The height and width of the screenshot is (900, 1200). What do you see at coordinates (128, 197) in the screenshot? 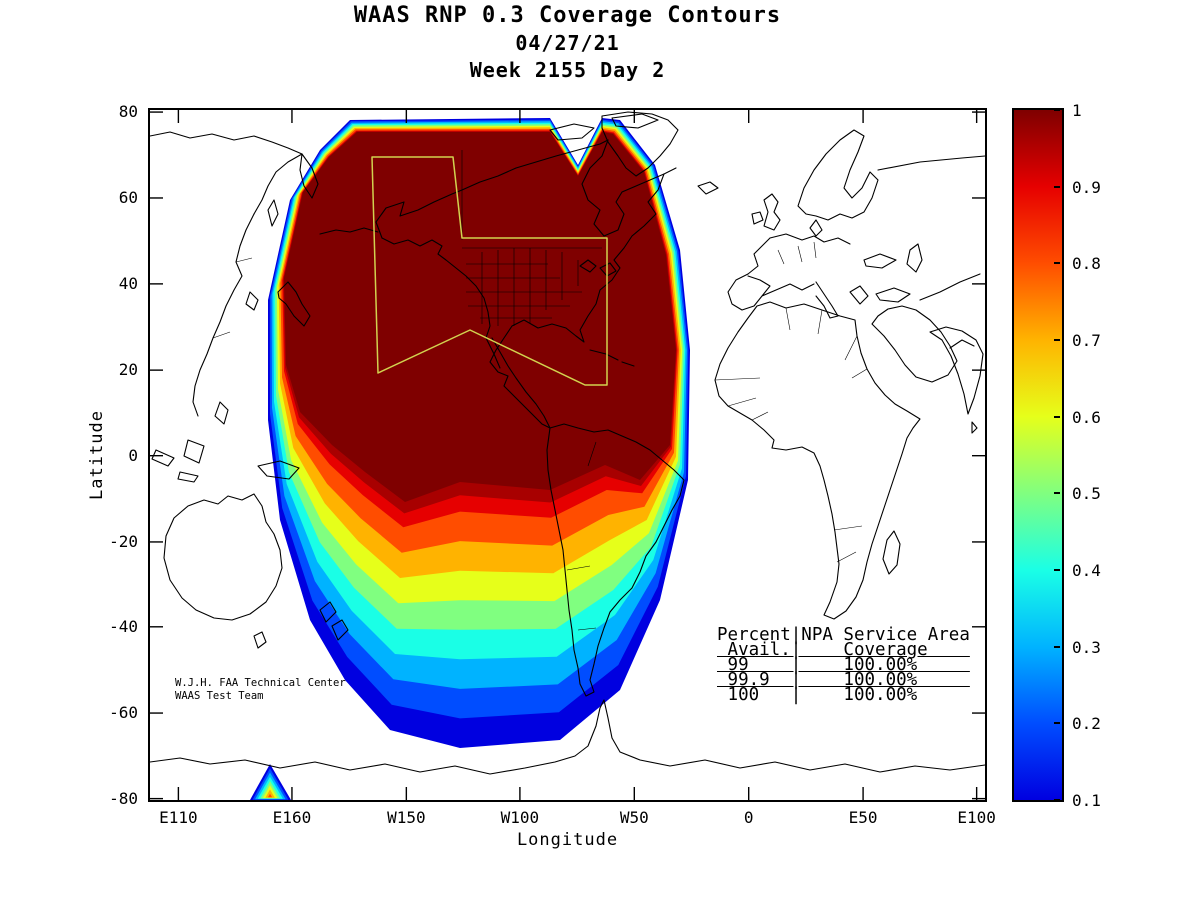
I see `y-tick-label: 60` at bounding box center [128, 197].